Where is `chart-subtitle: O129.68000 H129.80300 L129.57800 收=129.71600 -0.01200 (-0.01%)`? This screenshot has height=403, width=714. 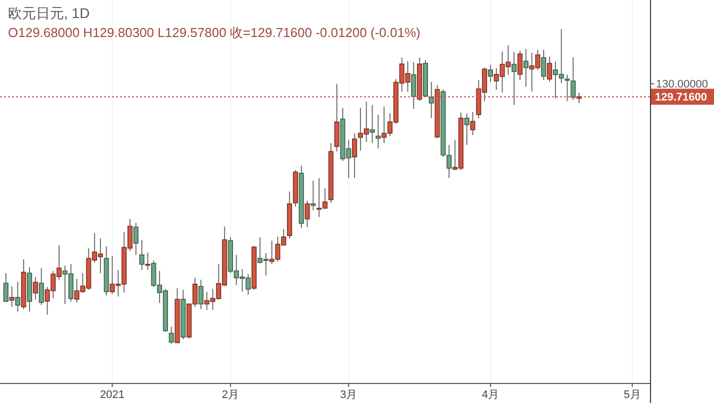
chart-subtitle: O129.68000 H129.80300 L129.57800 收=129.71600 -0.01200 (-0.01%) is located at coordinates (214, 32).